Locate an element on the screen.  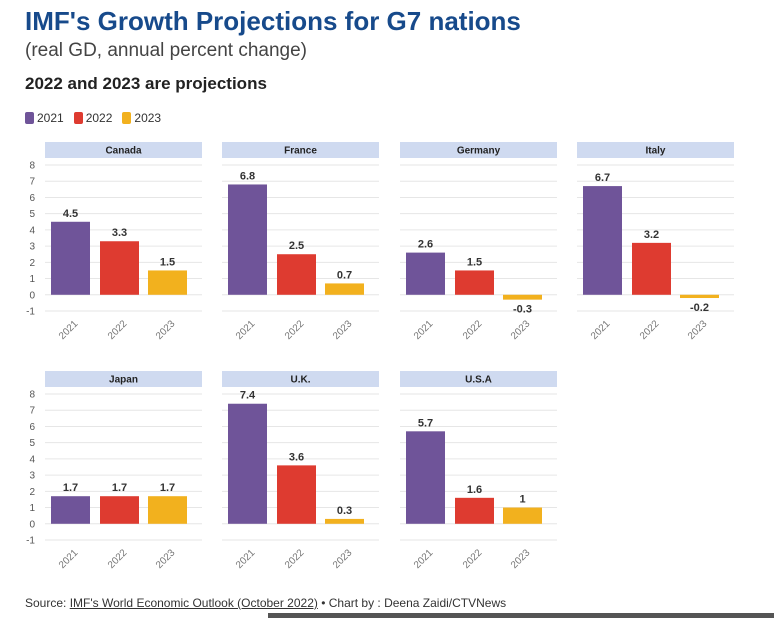
bar-canada-2021 is located at coordinates (70, 258).